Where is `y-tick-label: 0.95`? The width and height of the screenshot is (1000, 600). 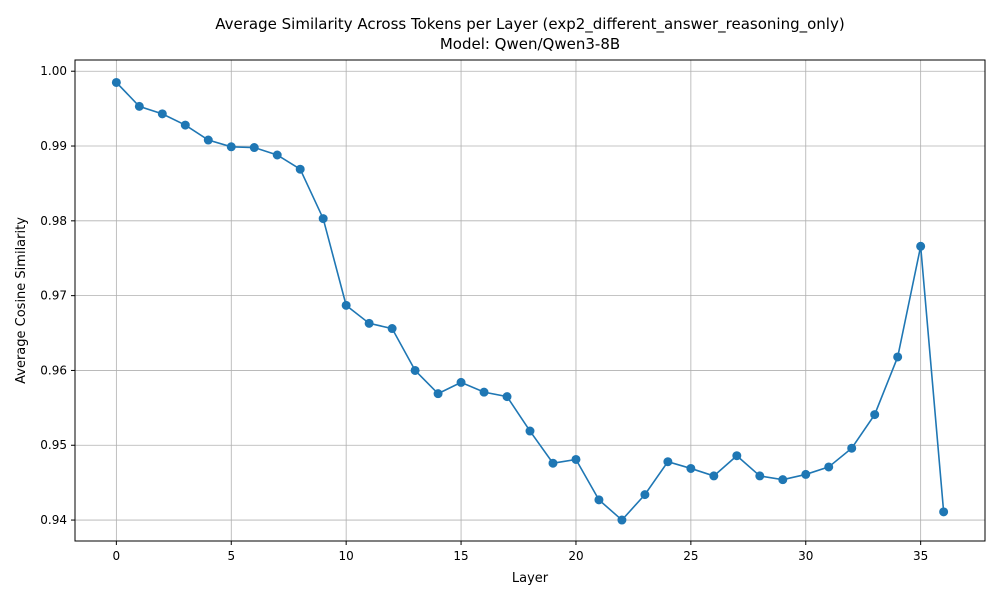
y-tick-label: 0.95 is located at coordinates (53, 445).